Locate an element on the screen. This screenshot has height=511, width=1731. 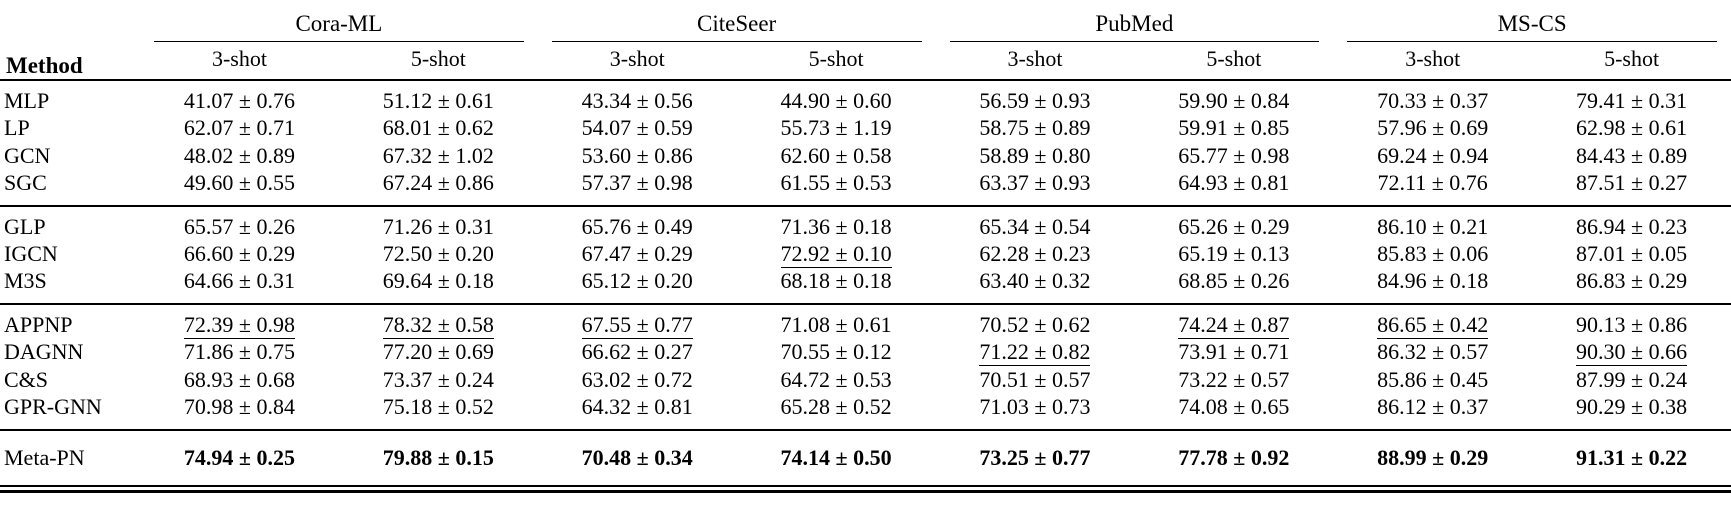
result-cell: 77.20 ± 0.69 is located at coordinates (438, 351).